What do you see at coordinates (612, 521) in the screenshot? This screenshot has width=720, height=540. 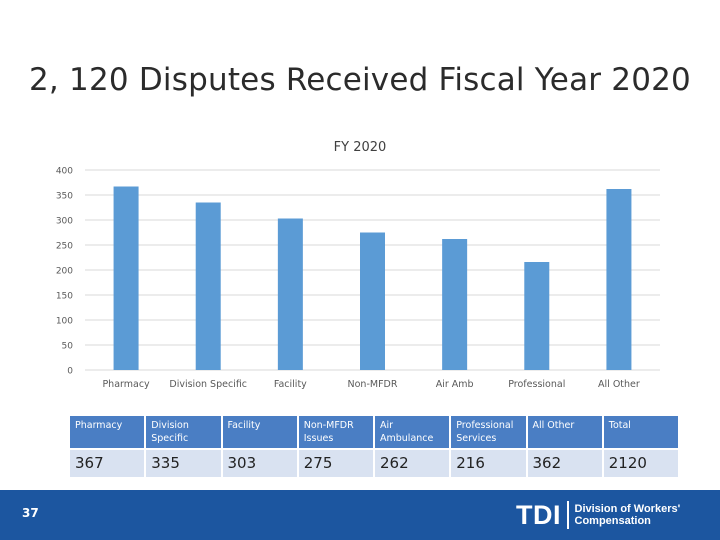 I see `logo-line-2: Compensation` at bounding box center [612, 521].